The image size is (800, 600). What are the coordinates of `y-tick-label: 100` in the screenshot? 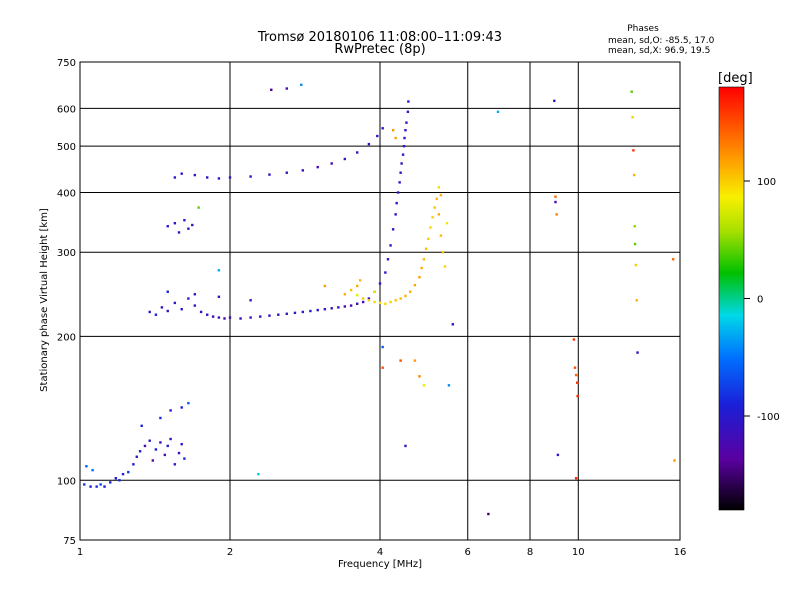 It's located at (66, 481).